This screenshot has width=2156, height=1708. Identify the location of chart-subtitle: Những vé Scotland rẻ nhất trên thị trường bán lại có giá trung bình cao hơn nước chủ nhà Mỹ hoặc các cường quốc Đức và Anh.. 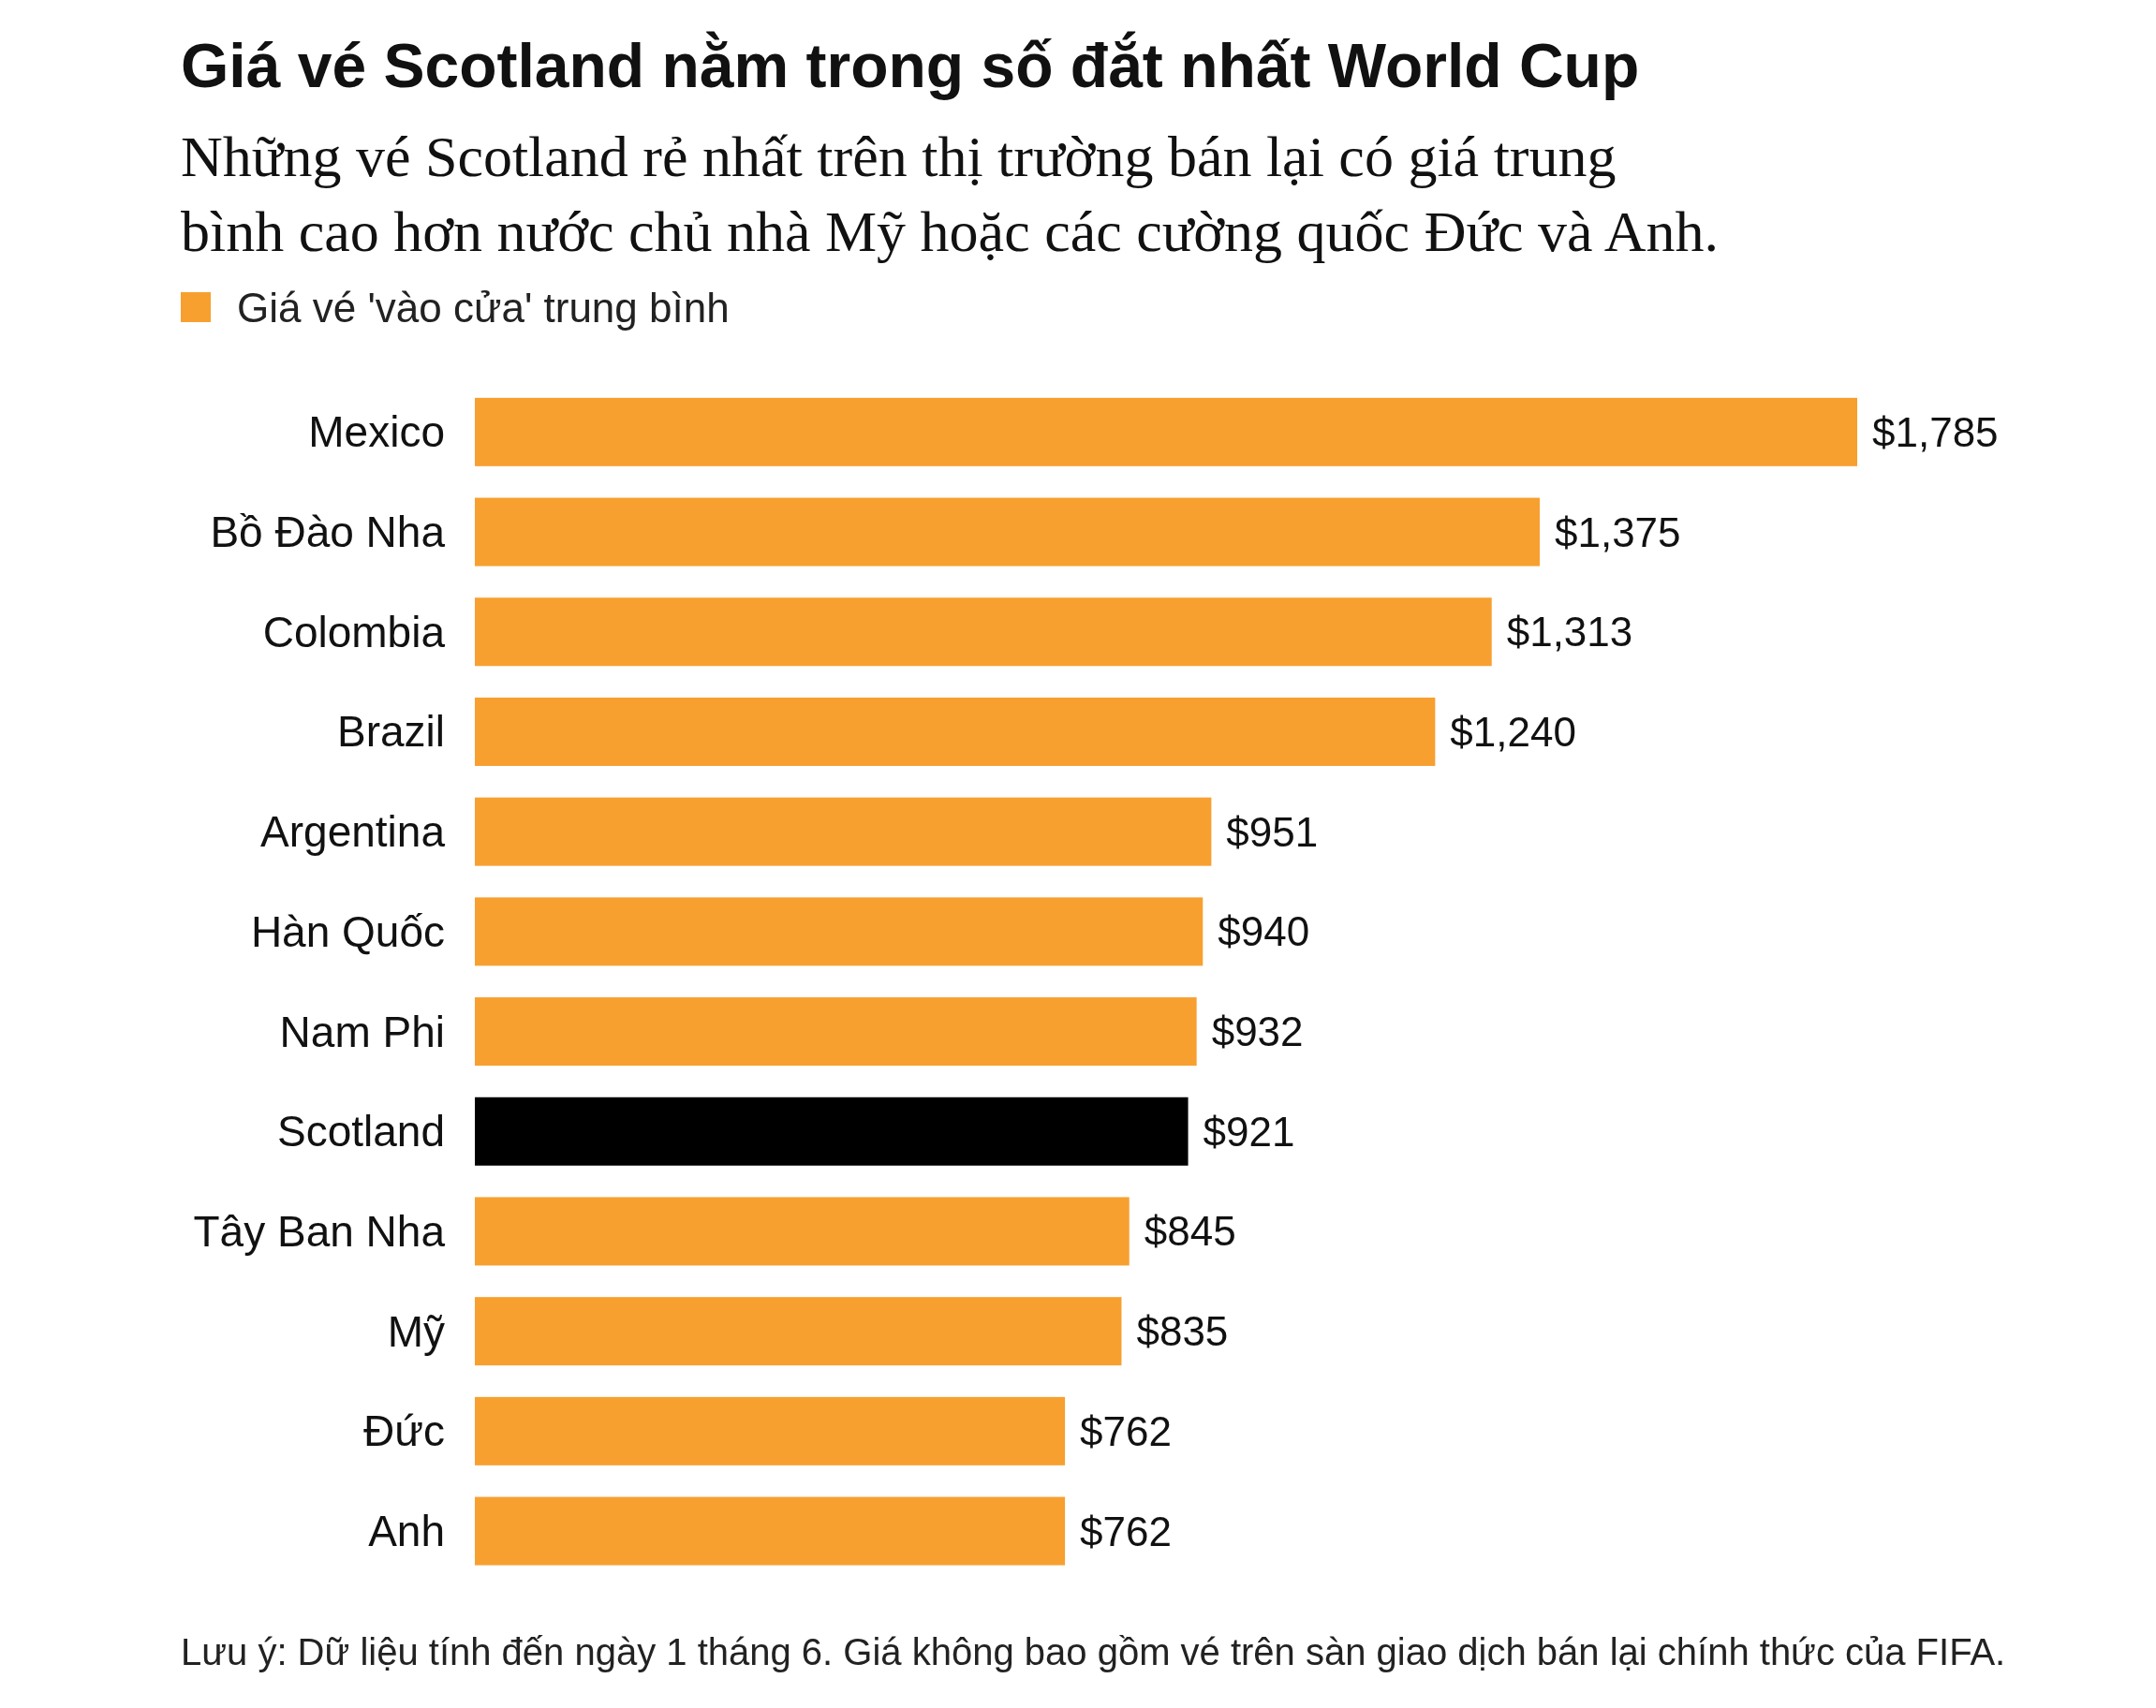
(950, 194).